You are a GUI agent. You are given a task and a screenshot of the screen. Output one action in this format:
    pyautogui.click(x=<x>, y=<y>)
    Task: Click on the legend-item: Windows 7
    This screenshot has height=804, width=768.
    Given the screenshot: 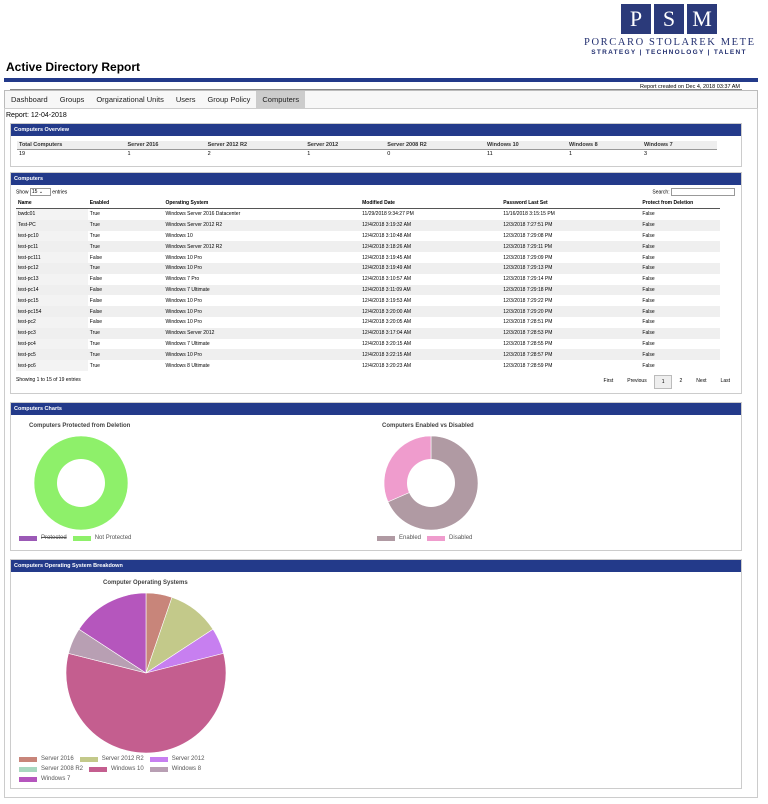 What is the action you would take?
    pyautogui.click(x=44, y=779)
    